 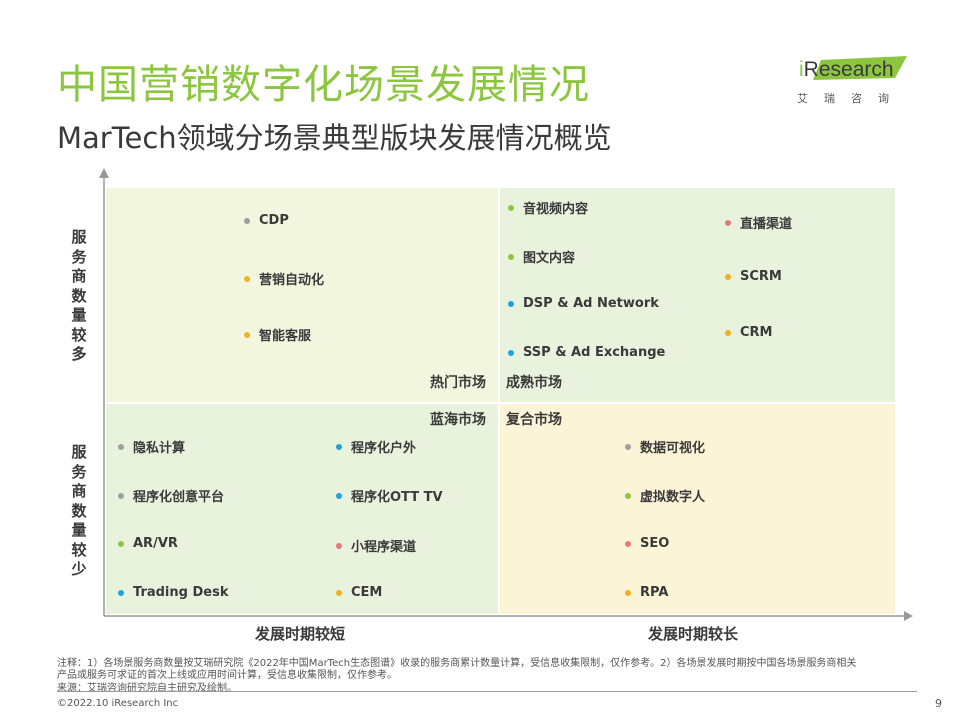 I want to click on scenario-item: RPA, so click(x=646, y=592).